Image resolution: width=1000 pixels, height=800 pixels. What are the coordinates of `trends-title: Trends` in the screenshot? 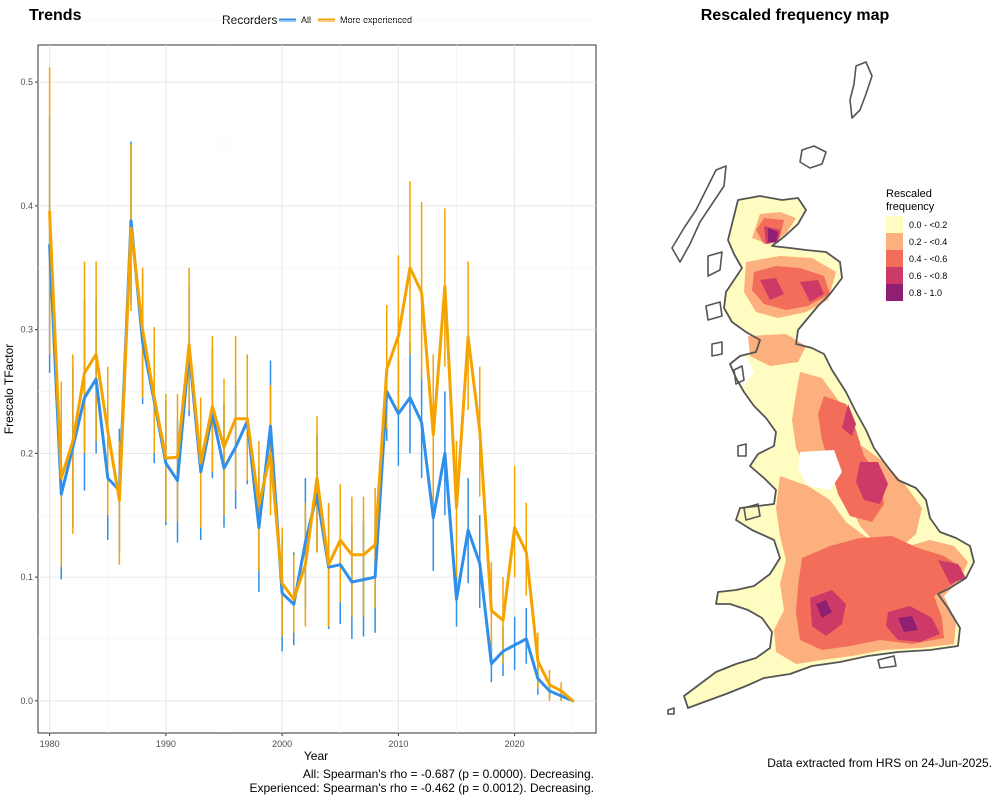 It's located at (55, 15).